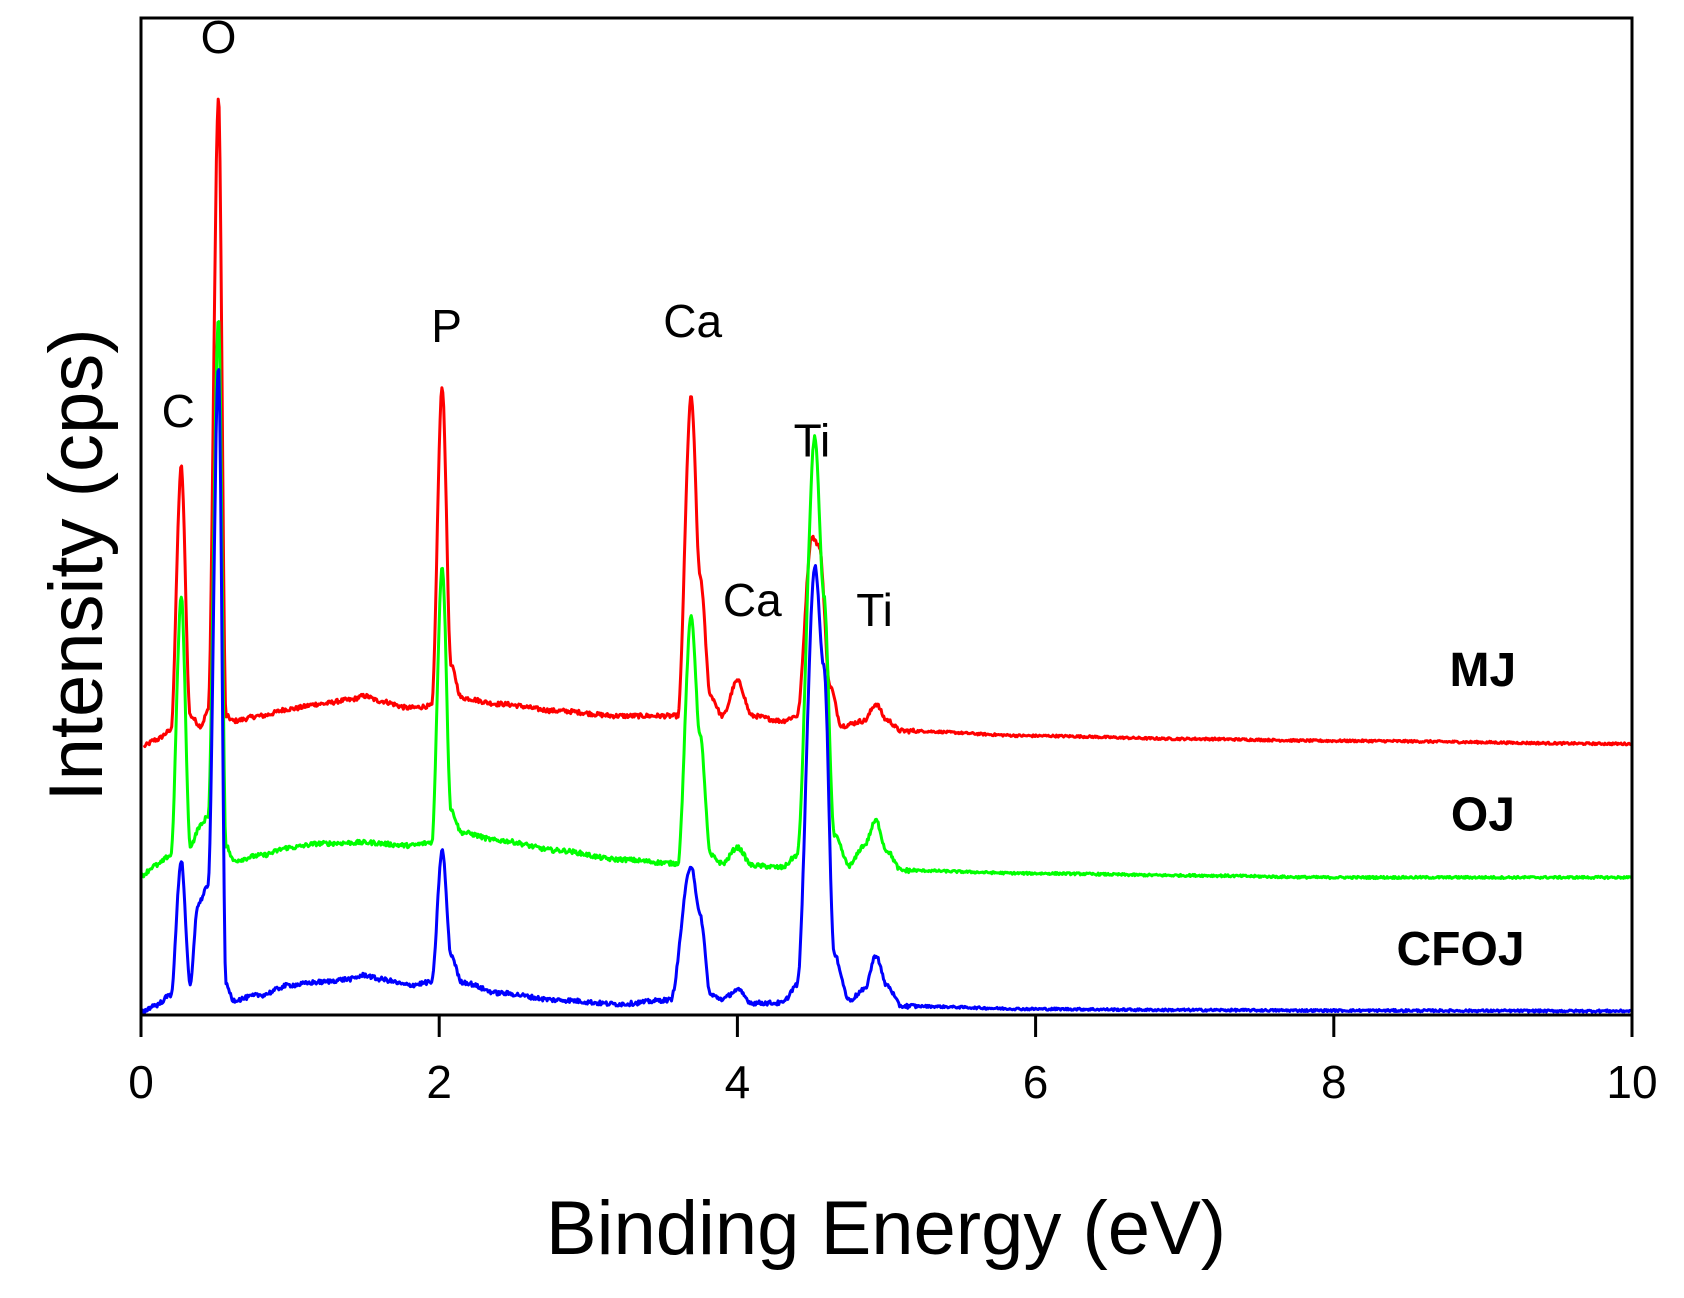  I want to click on peak-label-p: P, so click(446, 326).